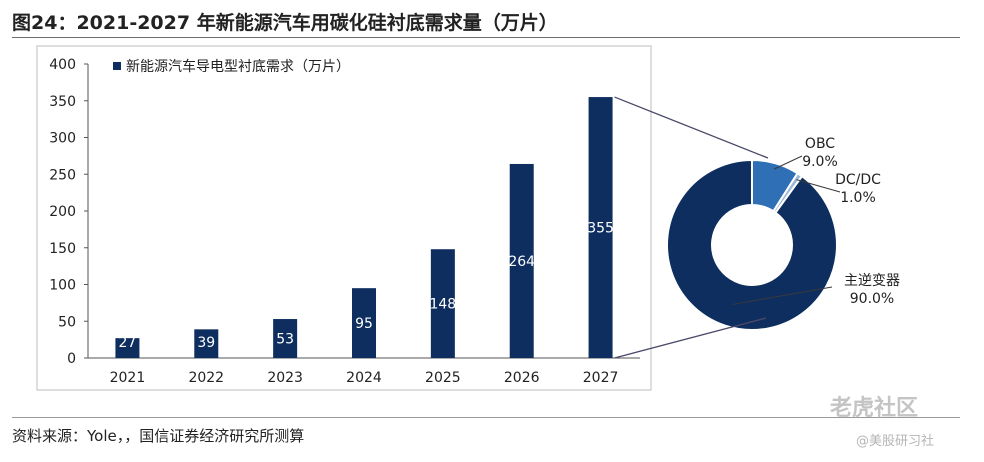 The image size is (984, 462). I want to click on slice-name: DC/DC, so click(858, 180).